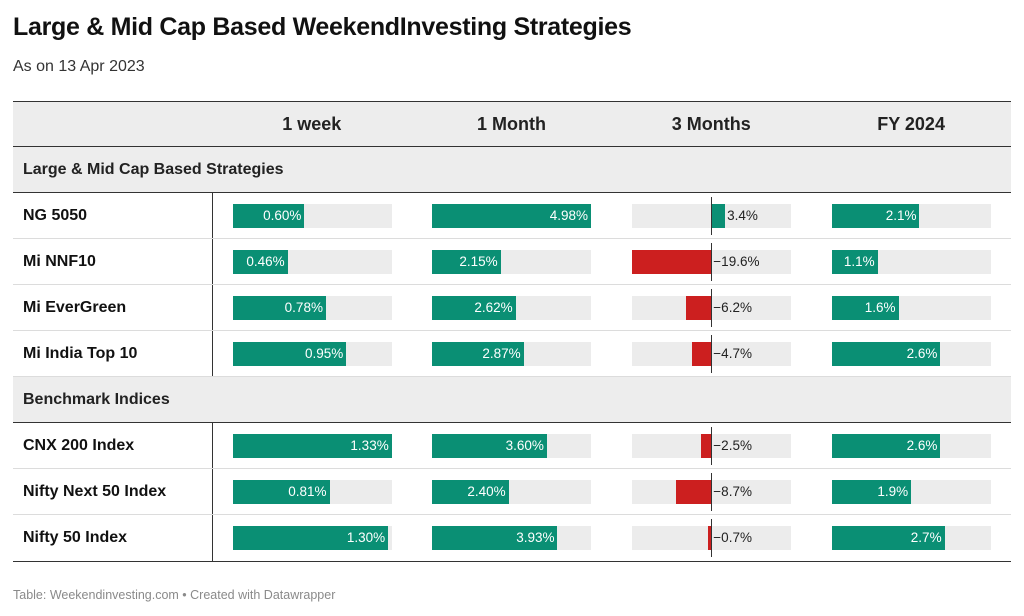 Image resolution: width=1024 pixels, height=616 pixels. Describe the element at coordinates (312, 538) in the screenshot. I see `bar-track: 1.30%` at that location.